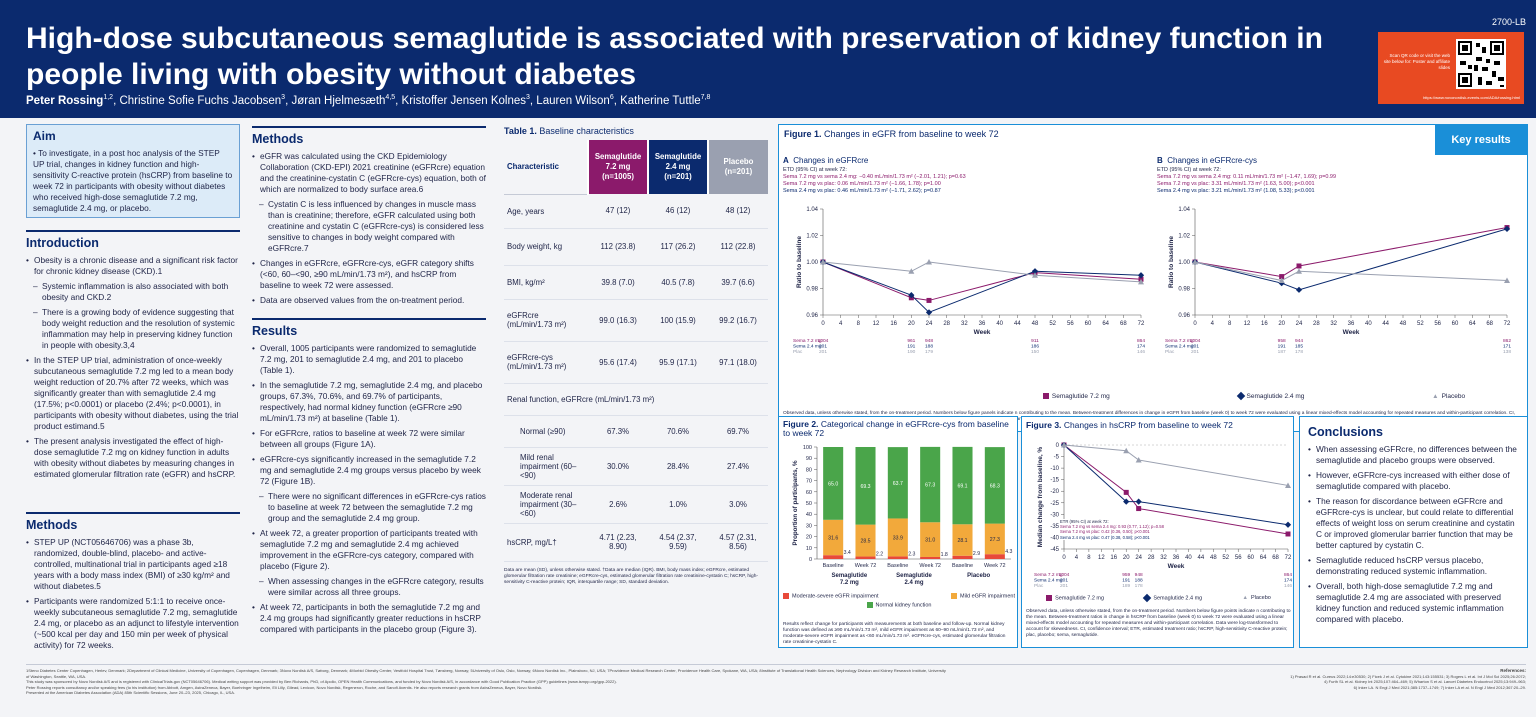 This screenshot has width=1536, height=717. Describe the element at coordinates (999, 324) in the screenshot. I see `x-tick-label: 40` at that location.